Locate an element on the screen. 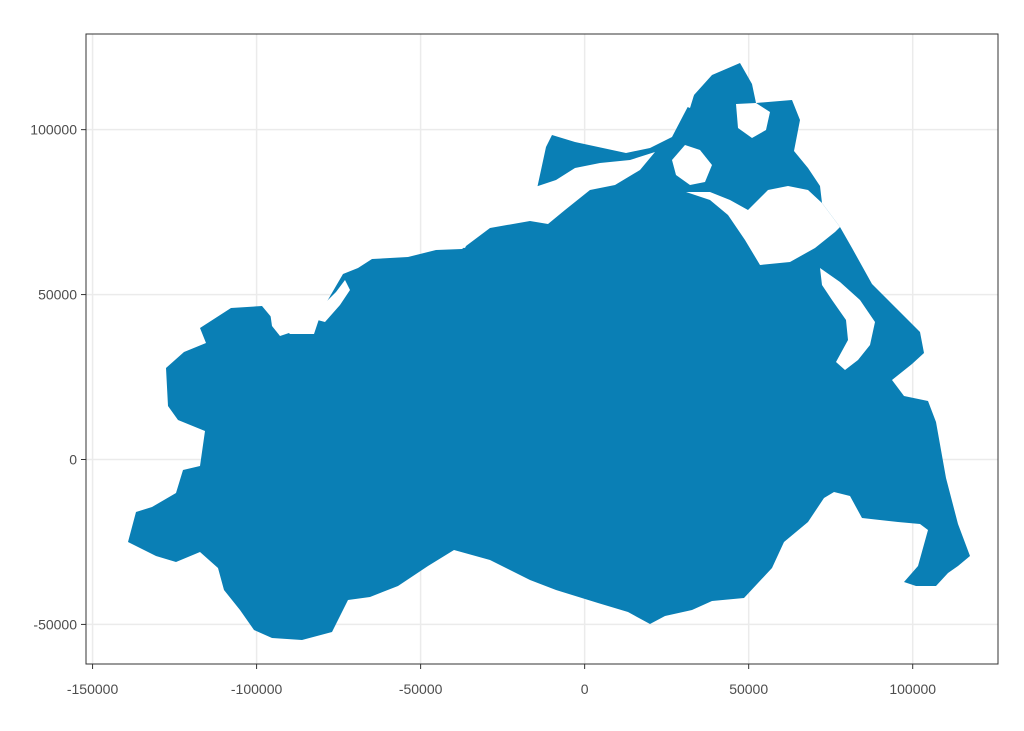 This screenshot has width=1024, height=731. y-tick-label: 0 is located at coordinates (73, 459).